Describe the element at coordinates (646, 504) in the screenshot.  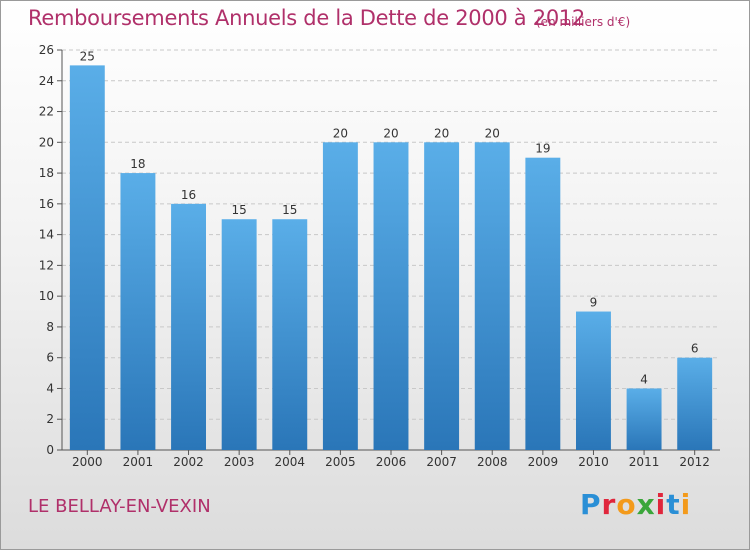
I see `logo-letter: x` at that location.